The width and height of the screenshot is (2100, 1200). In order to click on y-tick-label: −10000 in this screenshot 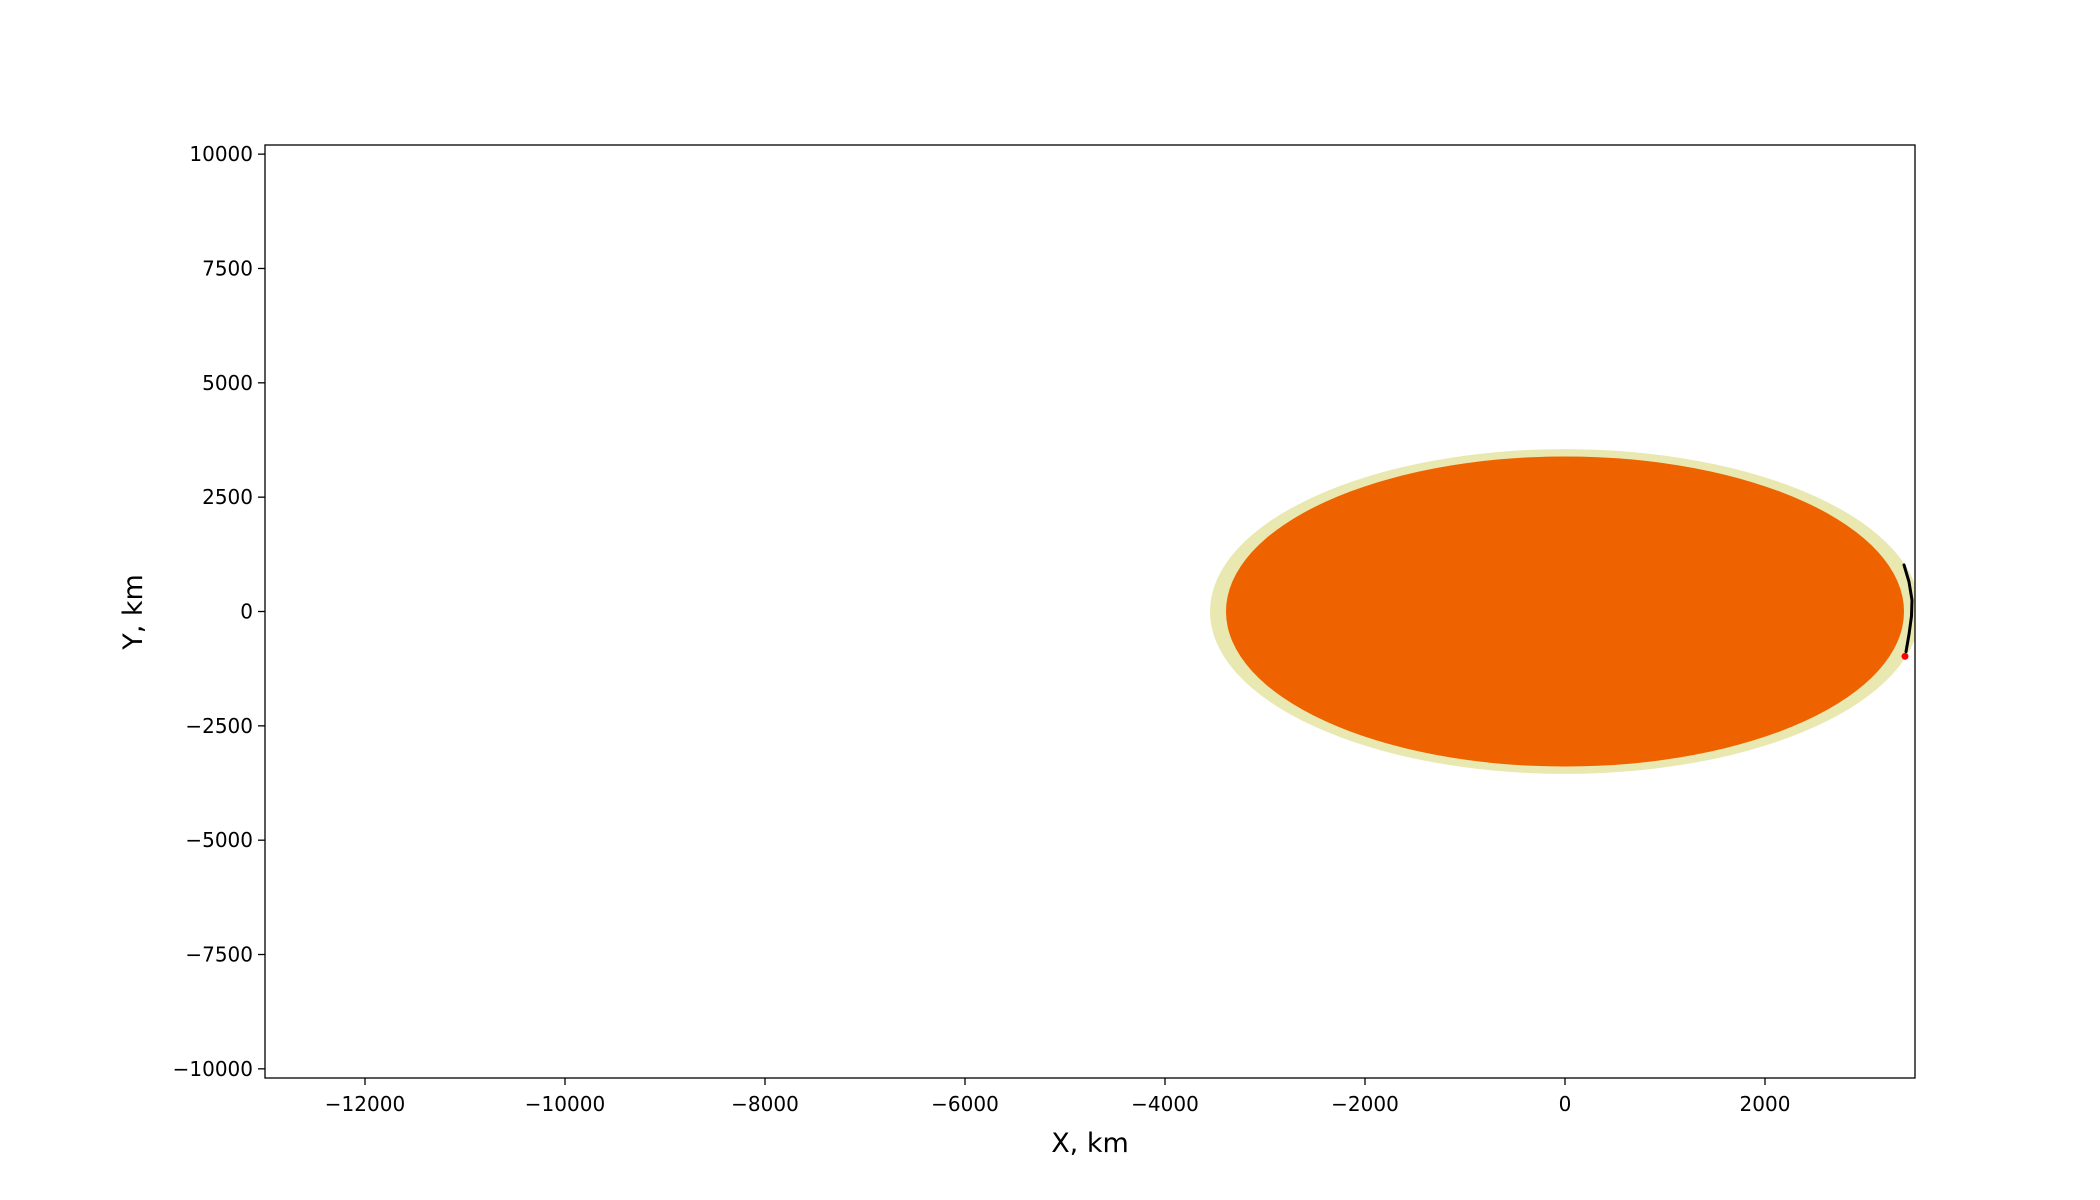, I will do `click(213, 1069)`.